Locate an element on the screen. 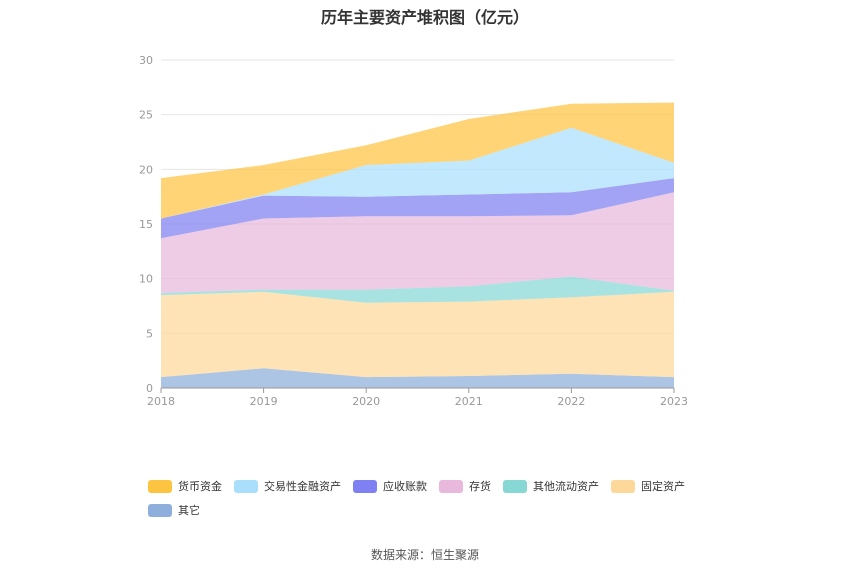 This screenshot has width=850, height=575. legend-label: 其它 is located at coordinates (189, 510).